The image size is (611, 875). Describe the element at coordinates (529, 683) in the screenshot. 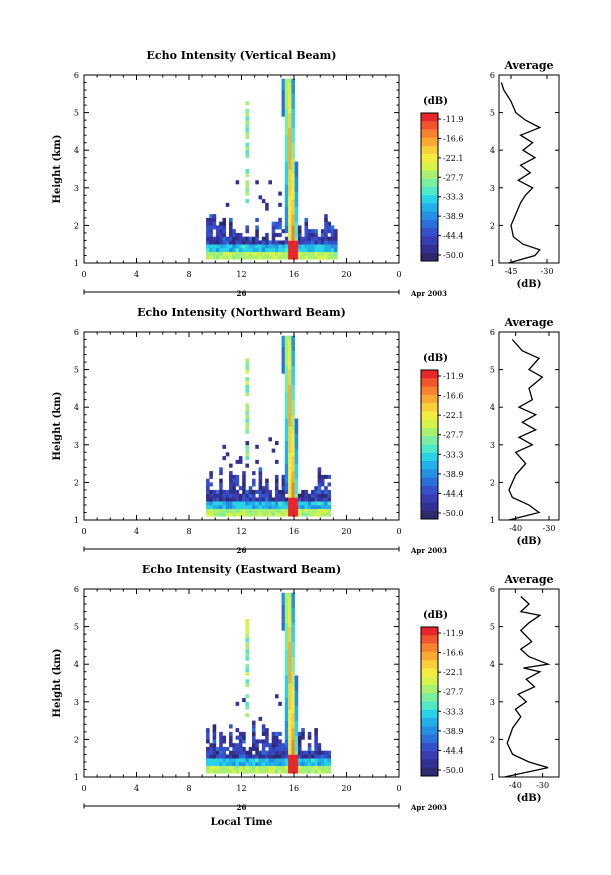

I see `average-frame` at that location.